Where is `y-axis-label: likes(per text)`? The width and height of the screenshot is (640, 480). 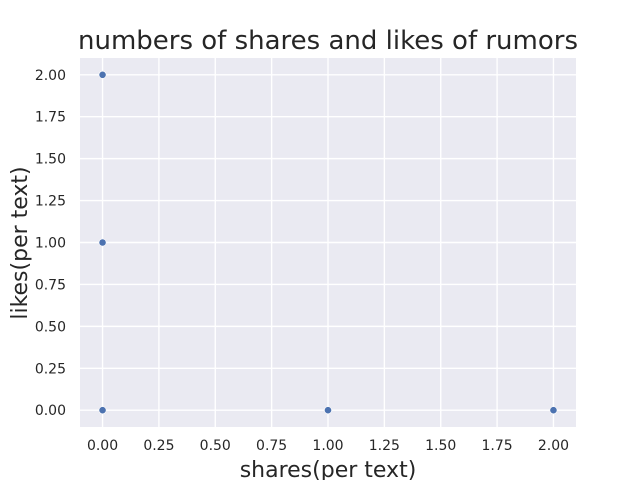
y-axis-label: likes(per text) is located at coordinates (20, 242).